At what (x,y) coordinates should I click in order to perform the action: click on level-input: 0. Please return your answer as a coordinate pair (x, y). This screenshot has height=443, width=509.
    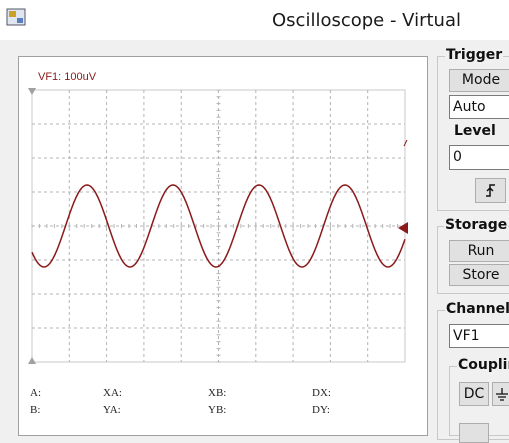
    Looking at the image, I should click on (479, 157).